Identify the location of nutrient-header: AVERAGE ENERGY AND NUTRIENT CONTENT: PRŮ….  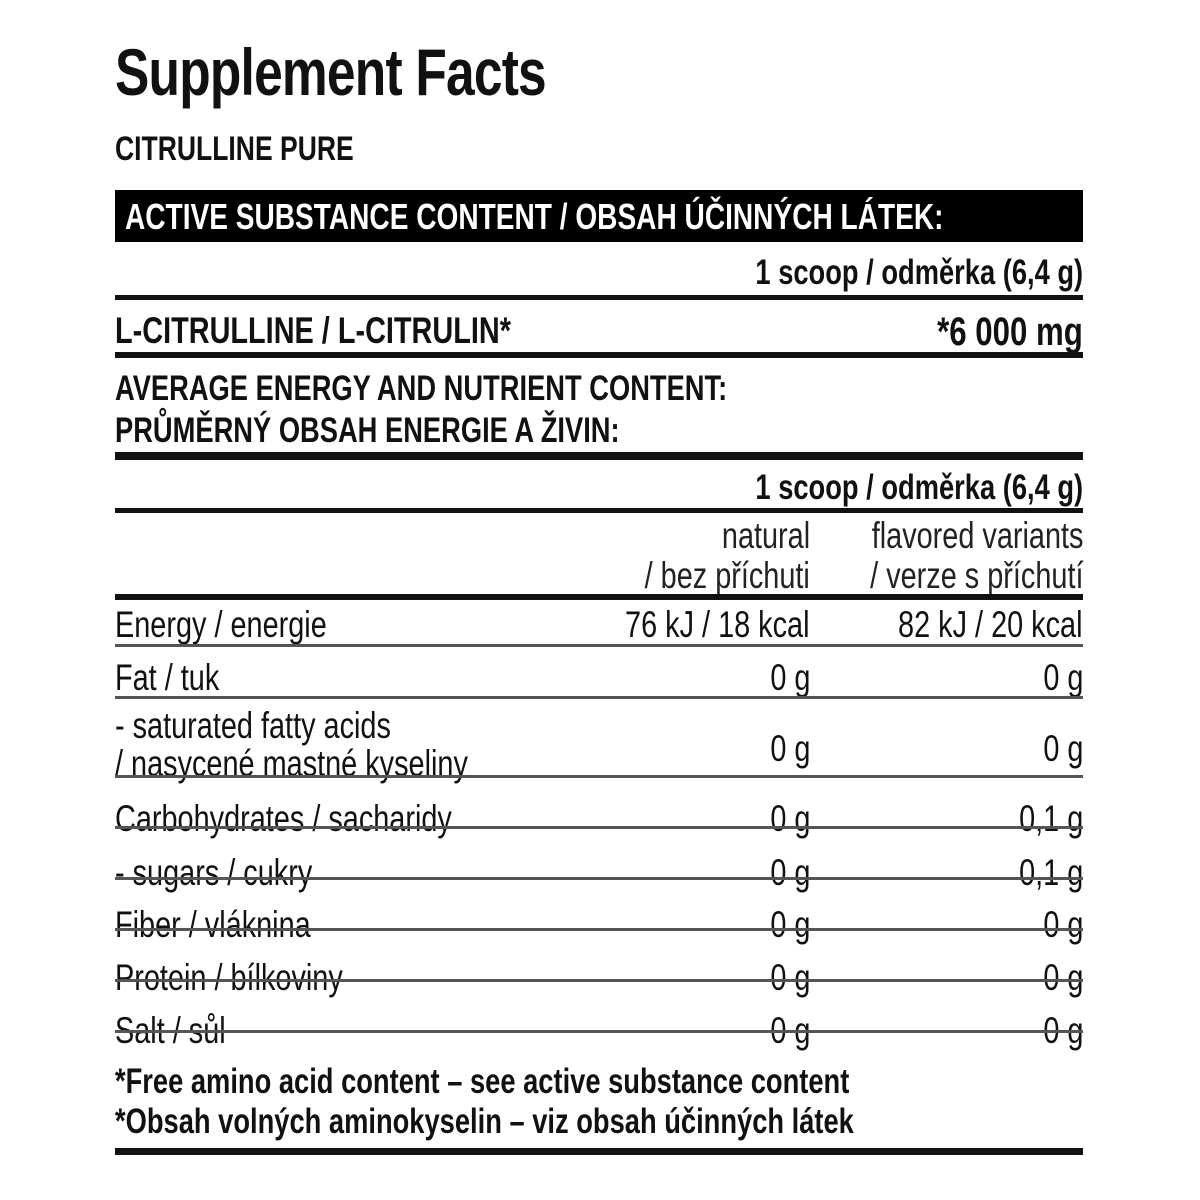
(421, 409).